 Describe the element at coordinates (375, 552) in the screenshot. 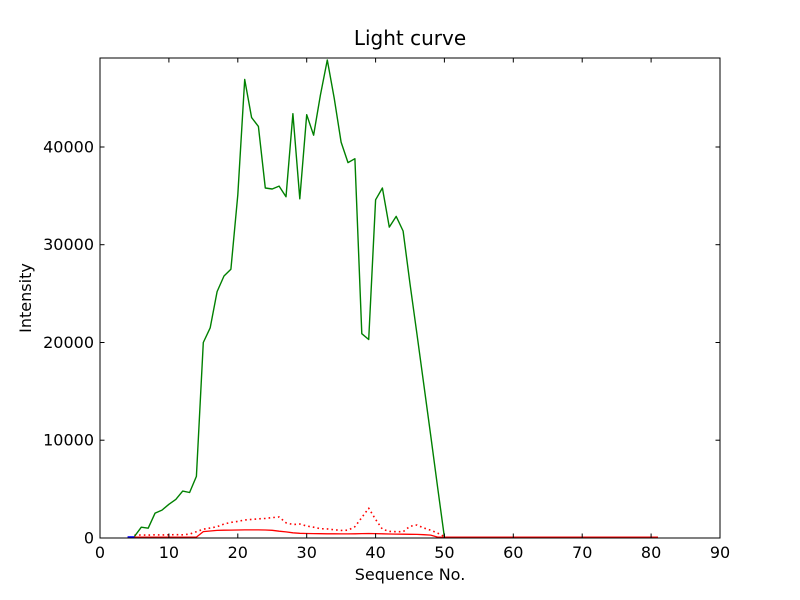

I see `x-tick-label: 40` at that location.